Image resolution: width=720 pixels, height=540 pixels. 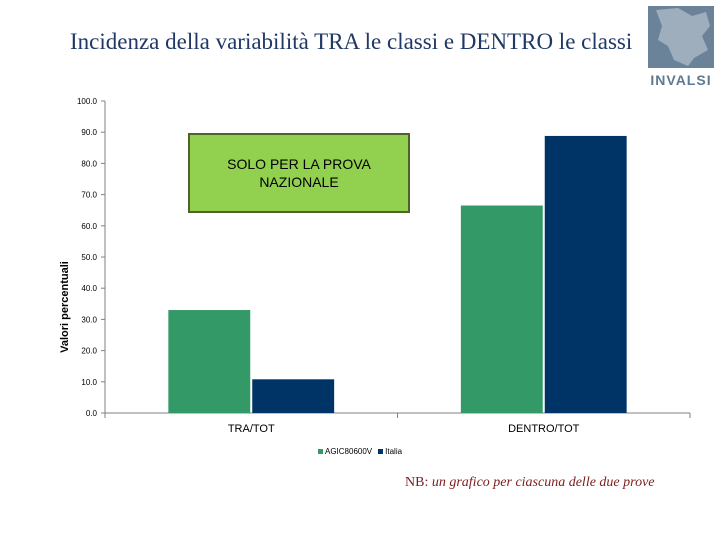 I want to click on invalsi-logo: INVALSI, so click(x=681, y=49).